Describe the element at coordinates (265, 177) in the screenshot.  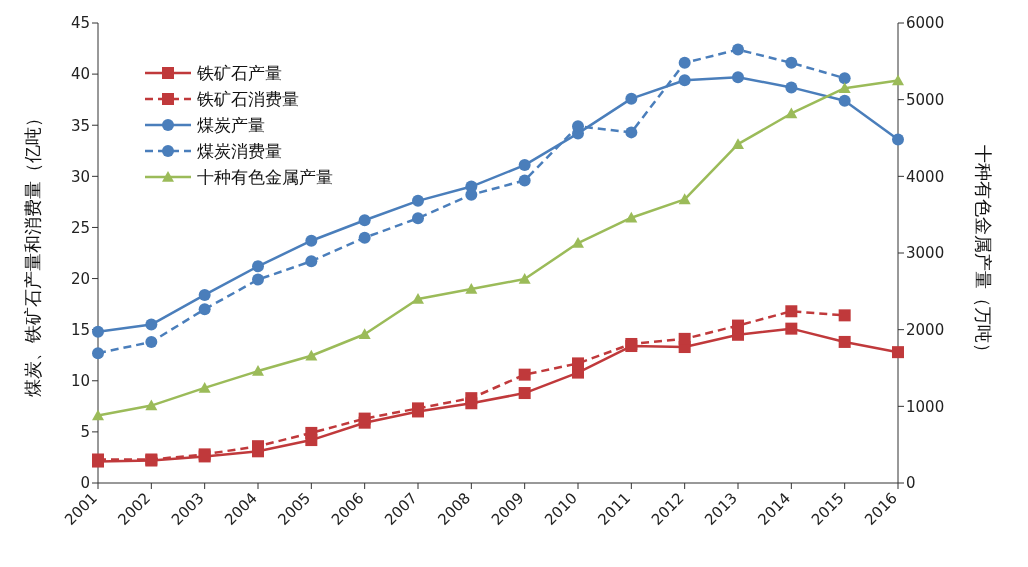
I see `legend-label: 十种有色金属产量` at that location.